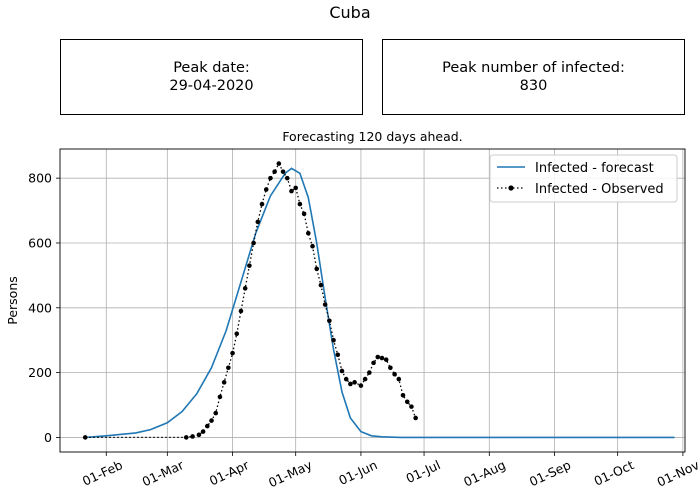  Describe the element at coordinates (677, 473) in the screenshot. I see `x-tick-label: 01-Nov` at that location.